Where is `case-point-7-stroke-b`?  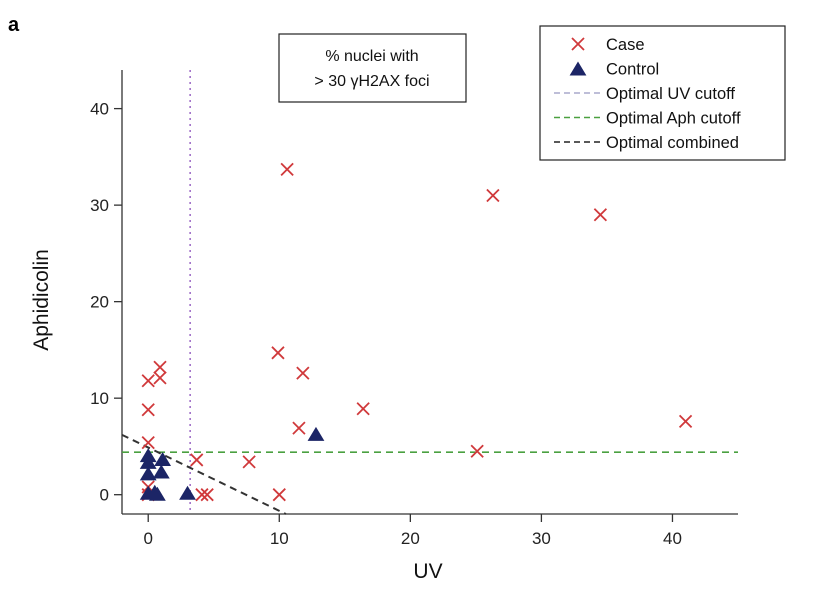 case-point-7-stroke-b is located at coordinates (160, 378).